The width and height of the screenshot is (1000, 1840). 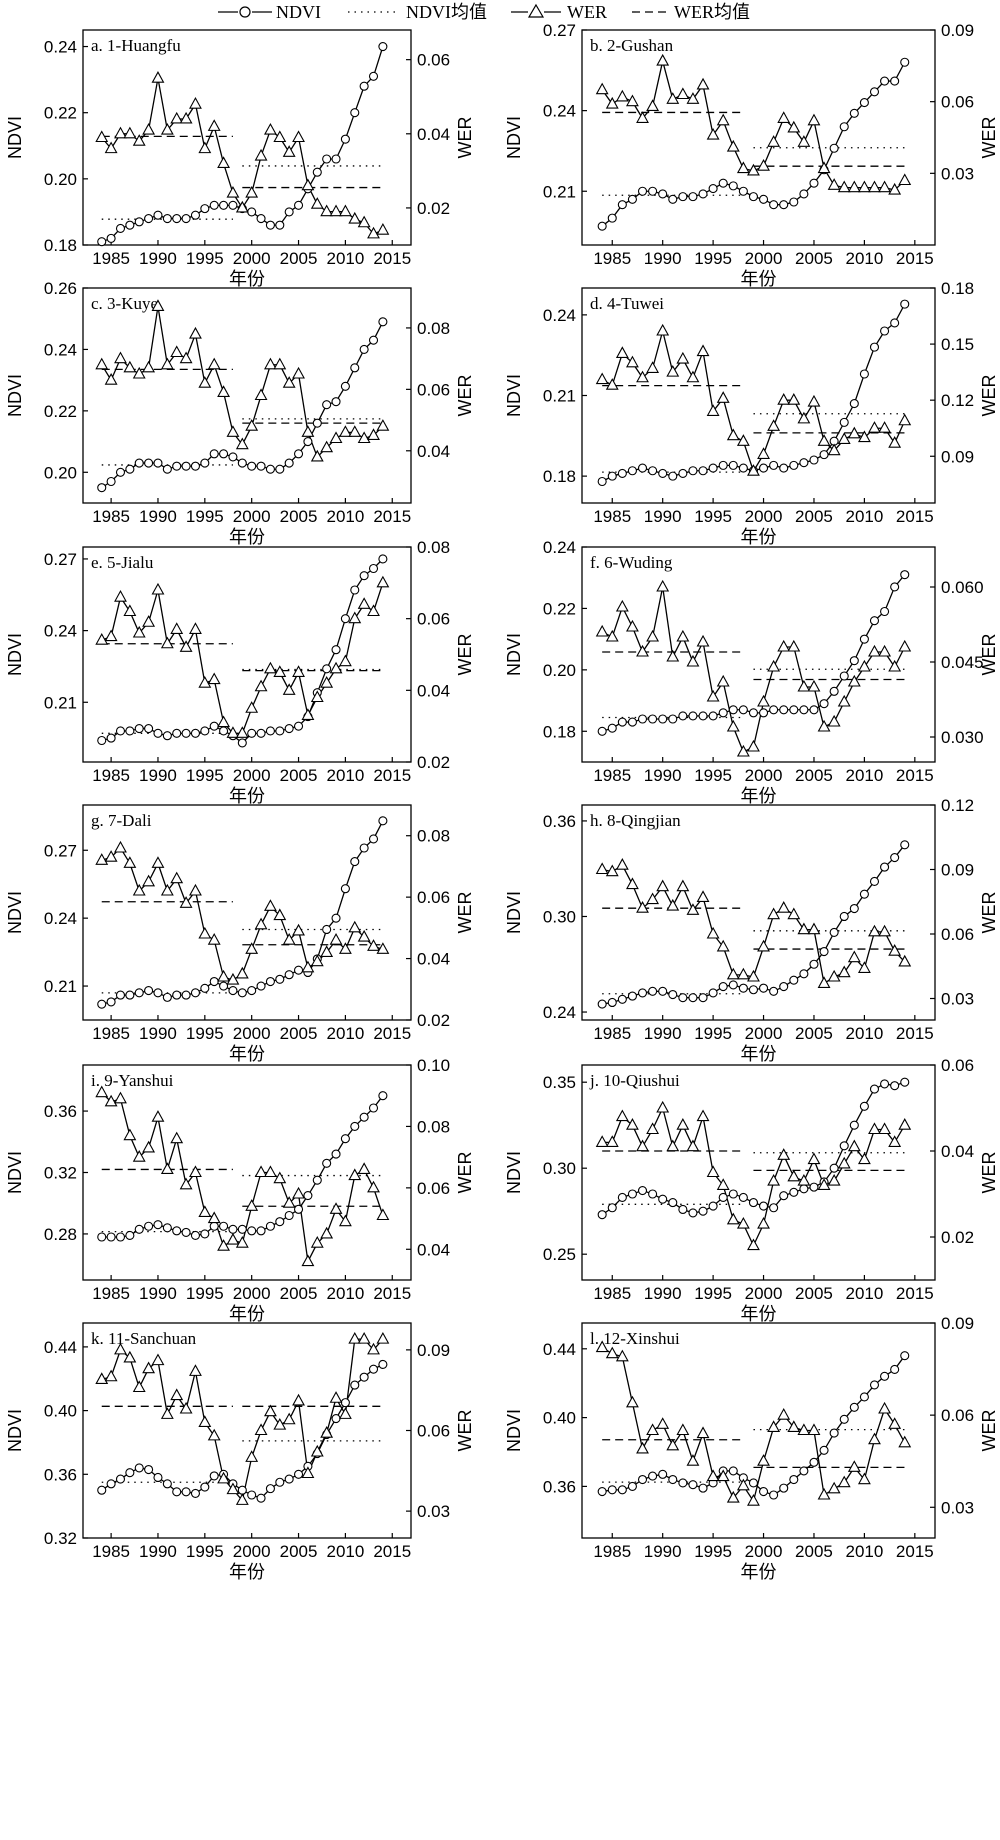 What do you see at coordinates (345, 775) in the screenshot?
I see `x-tick-label: 2010` at bounding box center [345, 775].